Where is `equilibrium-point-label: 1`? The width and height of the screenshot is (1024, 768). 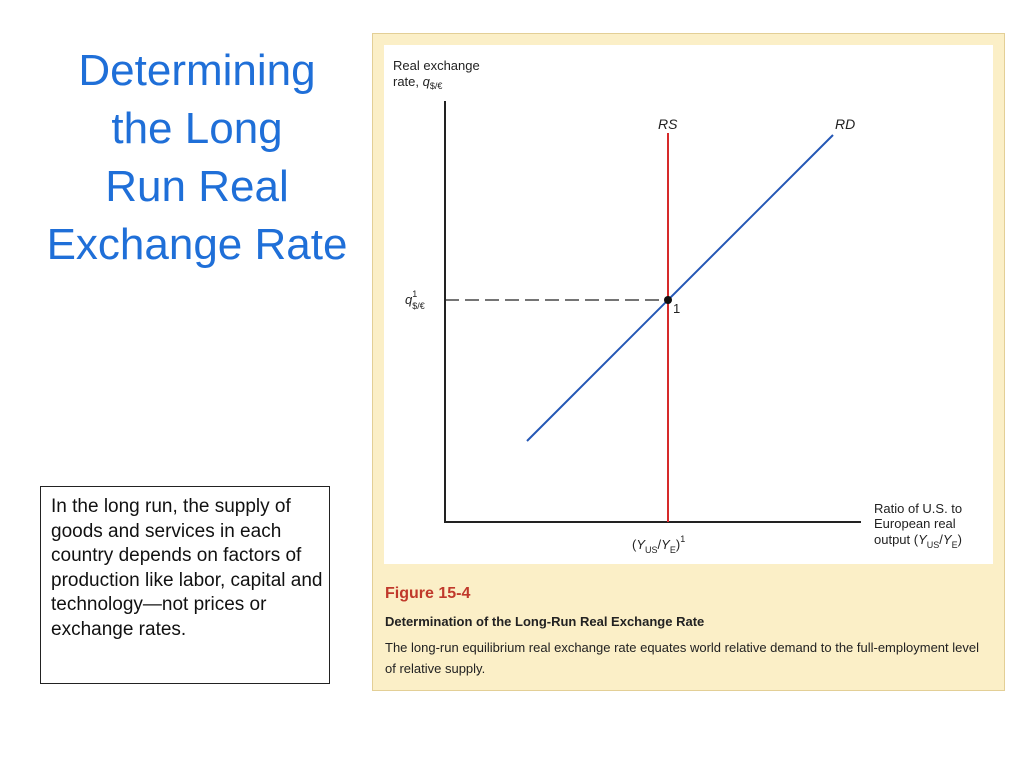 equilibrium-point-label: 1 is located at coordinates (676, 308).